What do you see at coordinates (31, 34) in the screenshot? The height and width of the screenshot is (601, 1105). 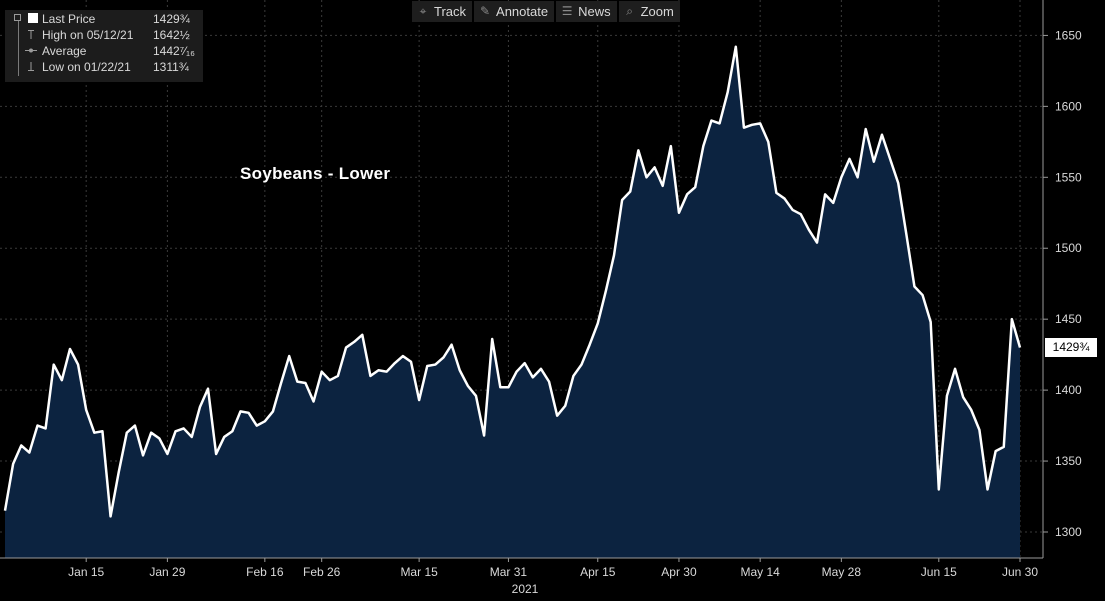 I see `high-marker-icon` at bounding box center [31, 34].